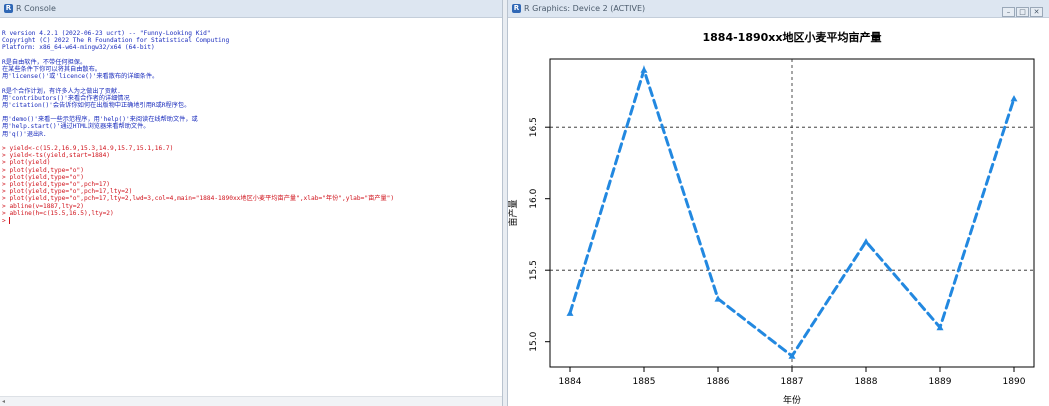 The image size is (1049, 406). What do you see at coordinates (251, 9) in the screenshot?
I see `console-titlebar: R R Console` at bounding box center [251, 9].